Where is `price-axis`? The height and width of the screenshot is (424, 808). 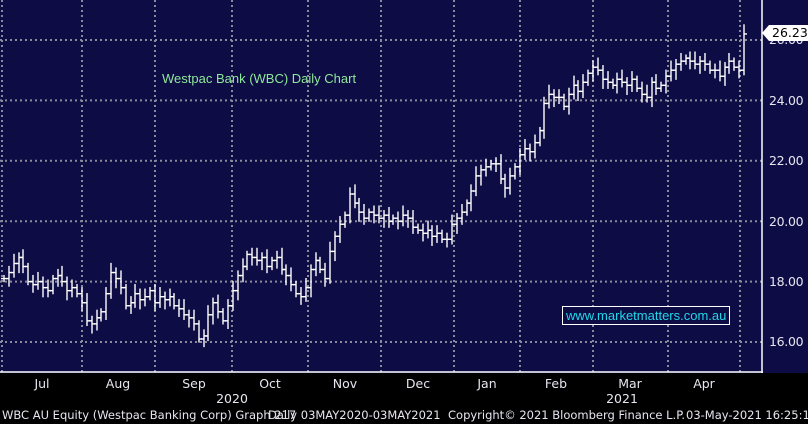 price-axis is located at coordinates (785, 186).